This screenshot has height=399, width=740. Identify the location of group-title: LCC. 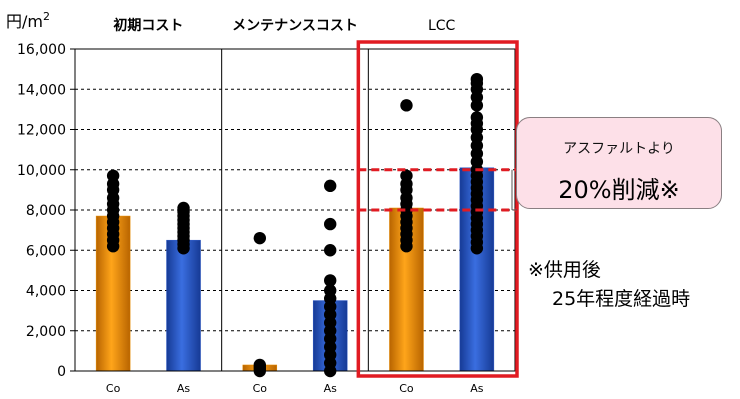
(442, 26).